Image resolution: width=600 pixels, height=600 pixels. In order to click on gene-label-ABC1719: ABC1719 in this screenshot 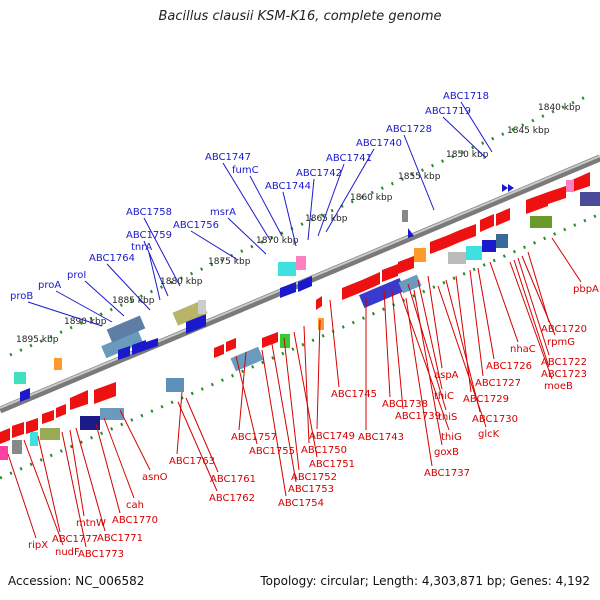, I will do `click(448, 111)`.